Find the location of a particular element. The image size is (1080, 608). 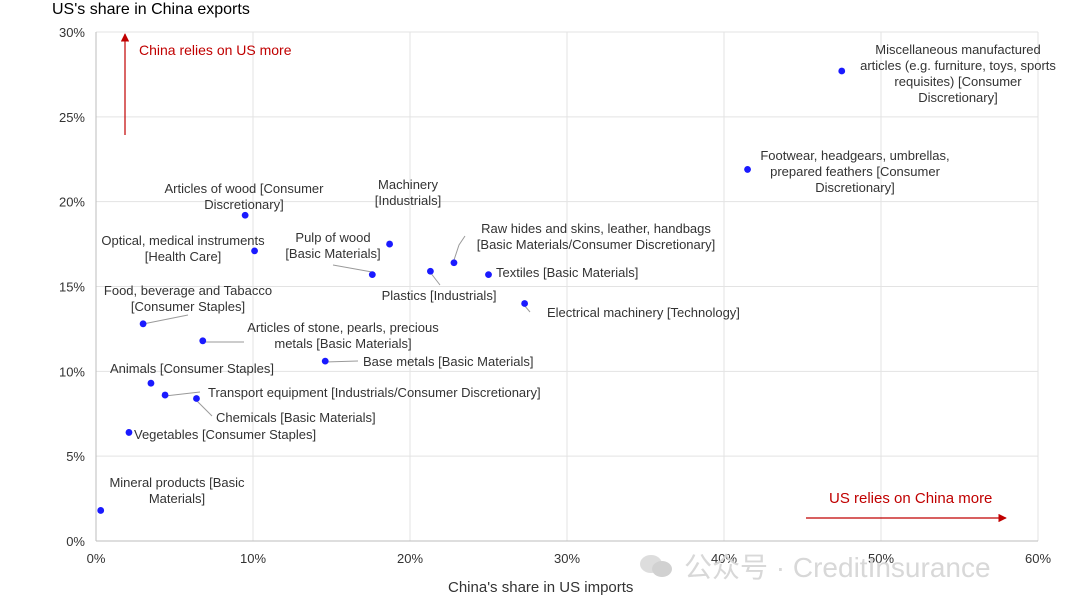

y-tick-label: 5% is located at coordinates (75, 456).